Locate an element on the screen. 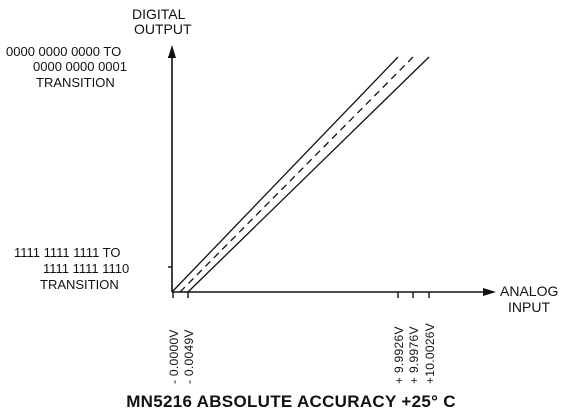 Image resolution: width=582 pixels, height=419 pixels. top-code-line1: 0000 0000 0000 TO is located at coordinates (64, 51).